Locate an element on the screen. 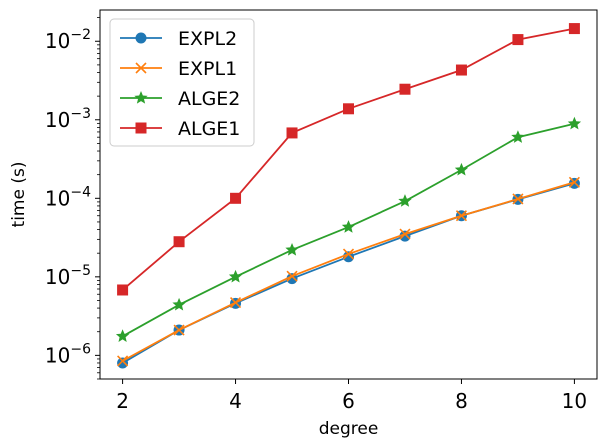 The image size is (606, 447). x-tick-label: 4 is located at coordinates (235, 401).